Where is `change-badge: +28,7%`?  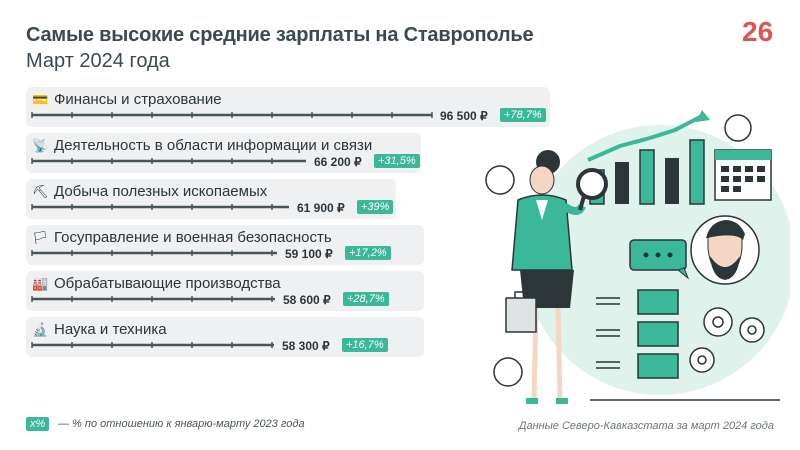 change-badge: +28,7% is located at coordinates (366, 299).